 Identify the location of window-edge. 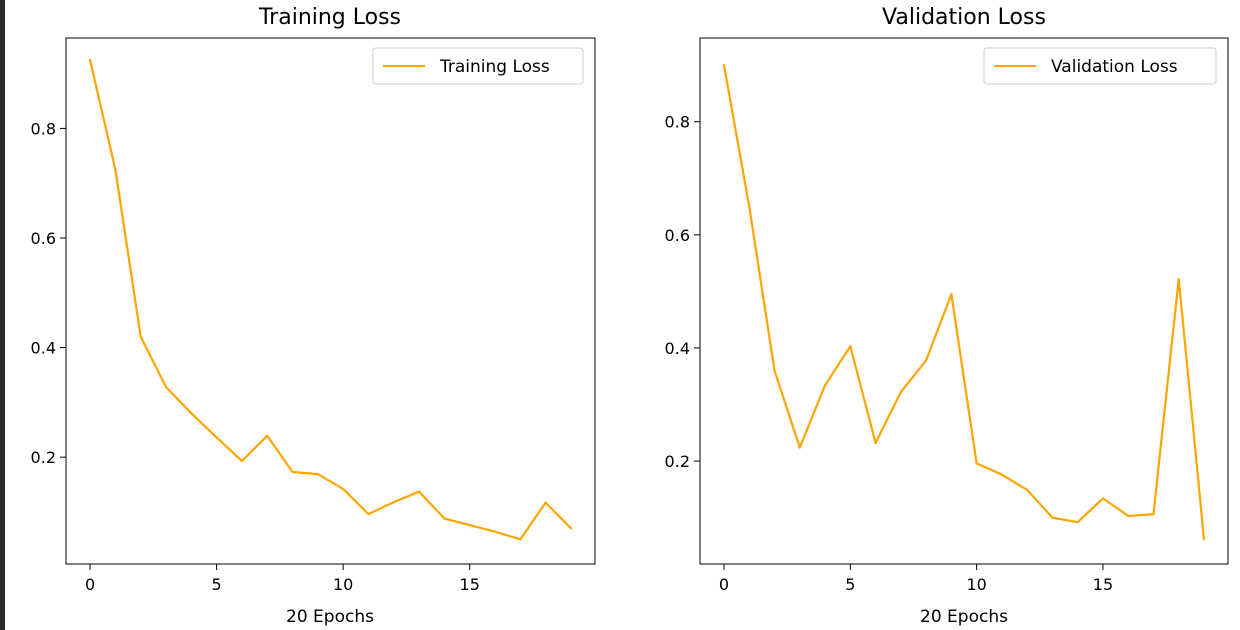
(2, 315).